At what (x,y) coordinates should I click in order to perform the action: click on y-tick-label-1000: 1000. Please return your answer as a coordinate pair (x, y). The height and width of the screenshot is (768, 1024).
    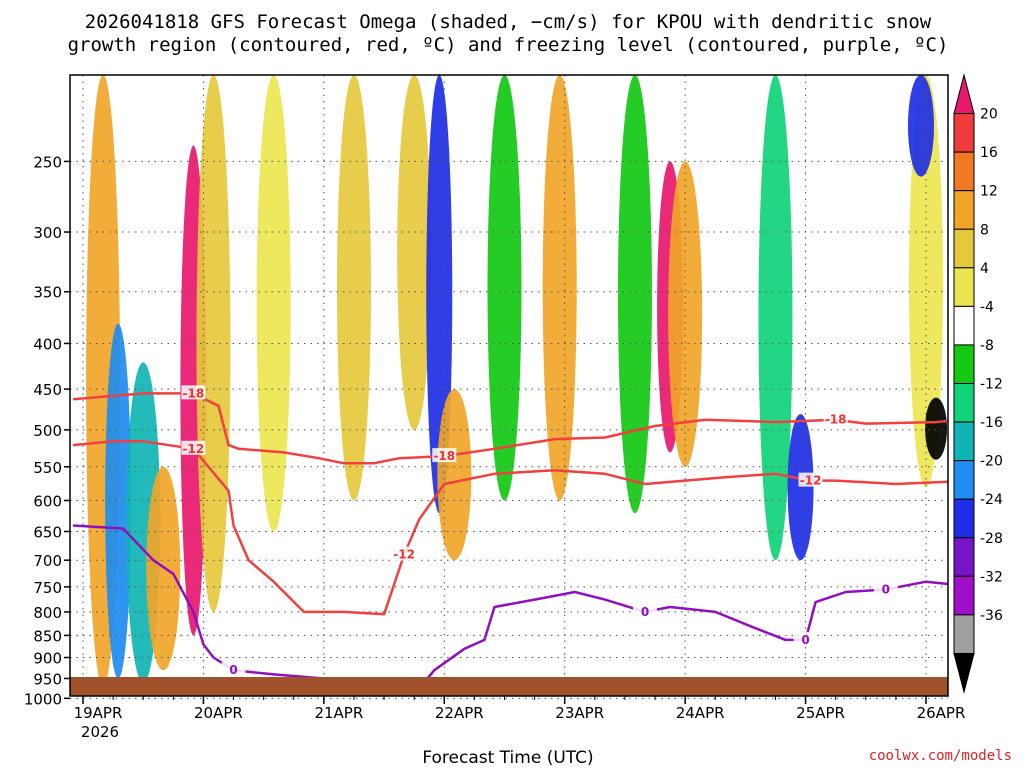
    Looking at the image, I should click on (43, 699).